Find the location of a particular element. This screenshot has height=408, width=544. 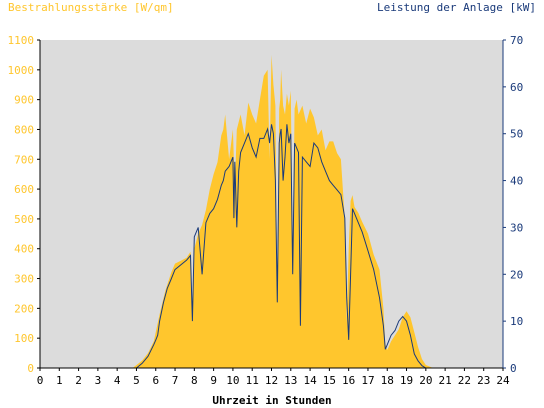

x-tick-label: 22 is located at coordinates (464, 380).